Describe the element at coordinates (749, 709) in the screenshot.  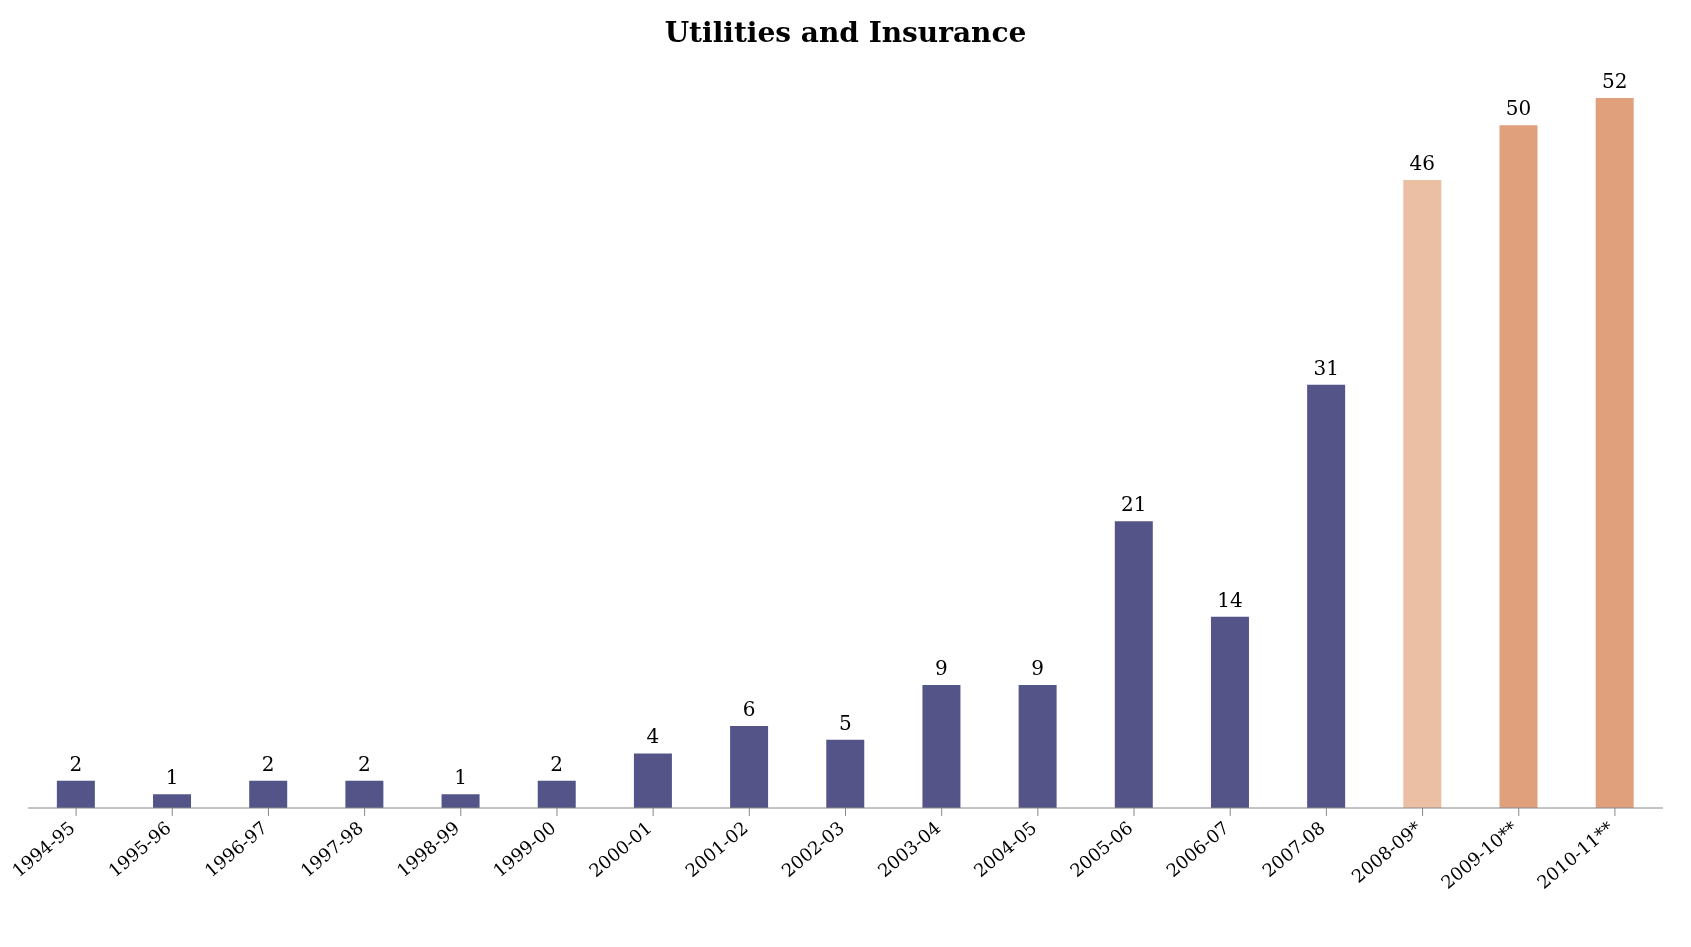
I see `data-label: 6` at that location.